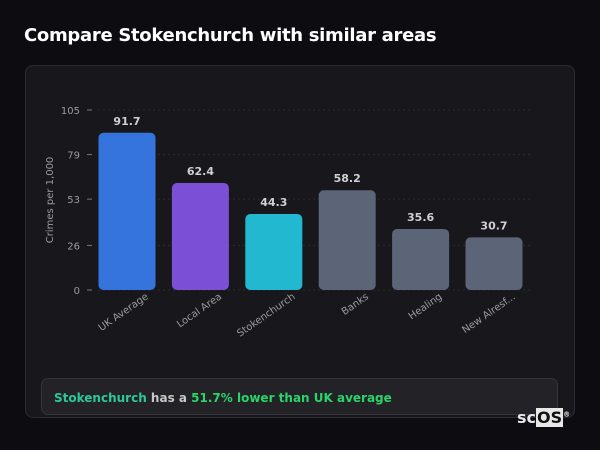  I want to click on logo-sc: sc, so click(527, 417).